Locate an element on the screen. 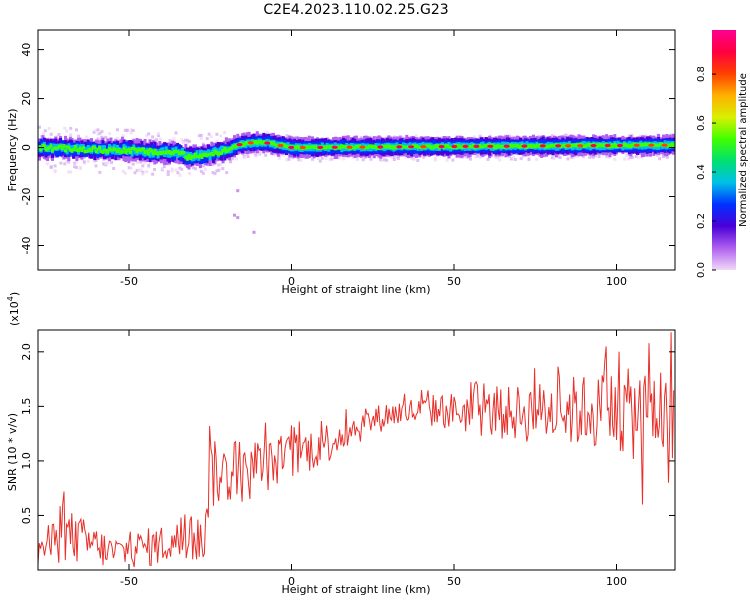 This screenshot has width=750, height=600. colorbar-gradient is located at coordinates (724, 150).